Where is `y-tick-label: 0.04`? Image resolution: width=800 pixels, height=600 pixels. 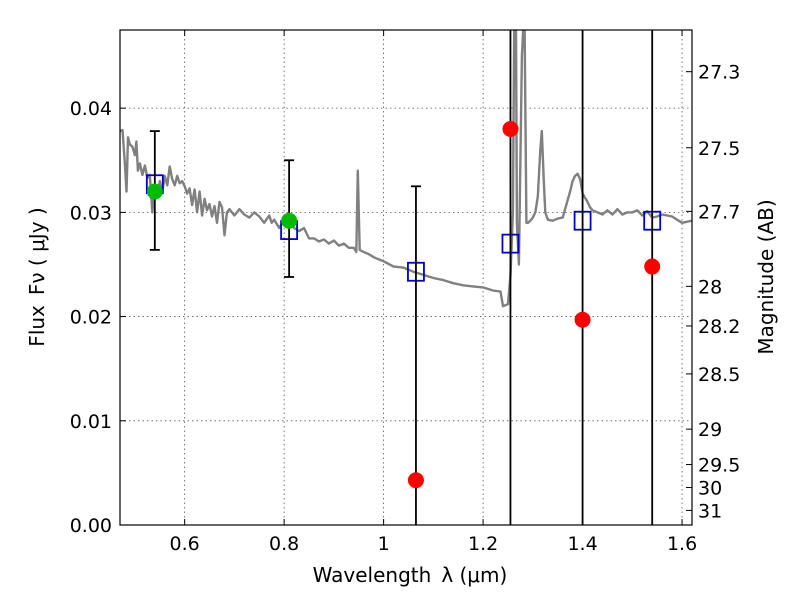
y-tick-label: 0.04 is located at coordinates (91, 109).